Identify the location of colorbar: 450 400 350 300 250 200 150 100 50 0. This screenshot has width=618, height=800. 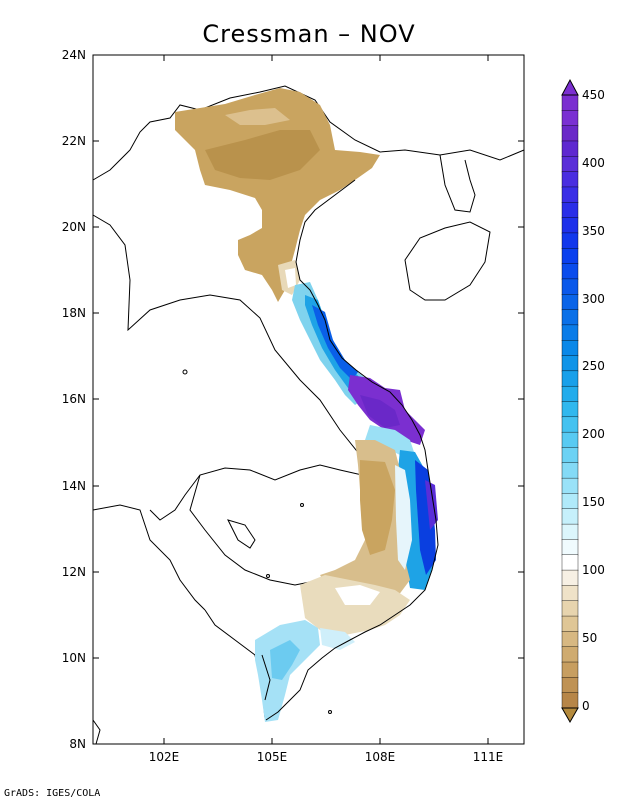
(583, 401).